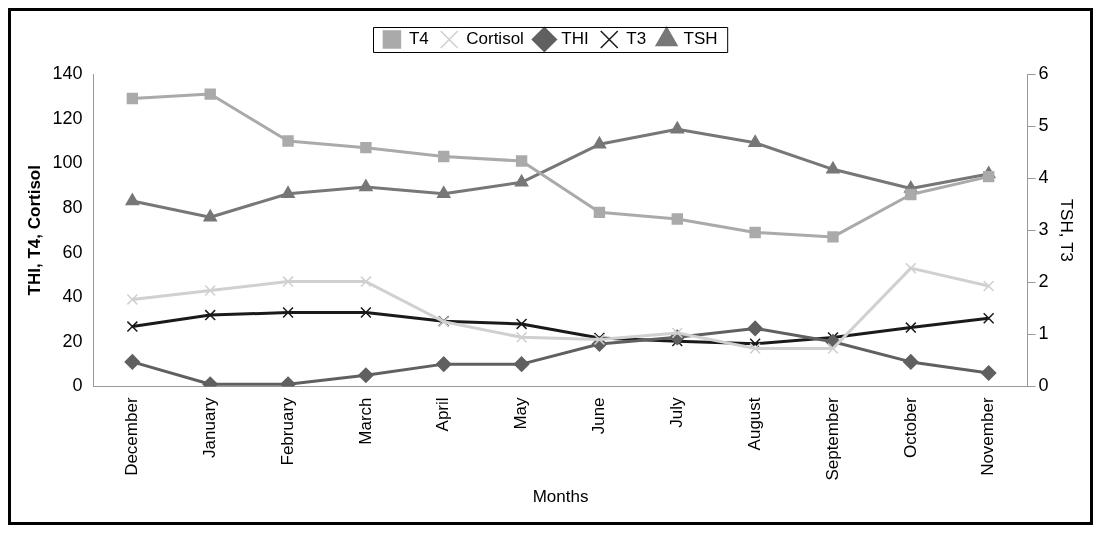  What do you see at coordinates (1043, 281) in the screenshot?
I see `y2-tick-label: 2` at bounding box center [1043, 281].